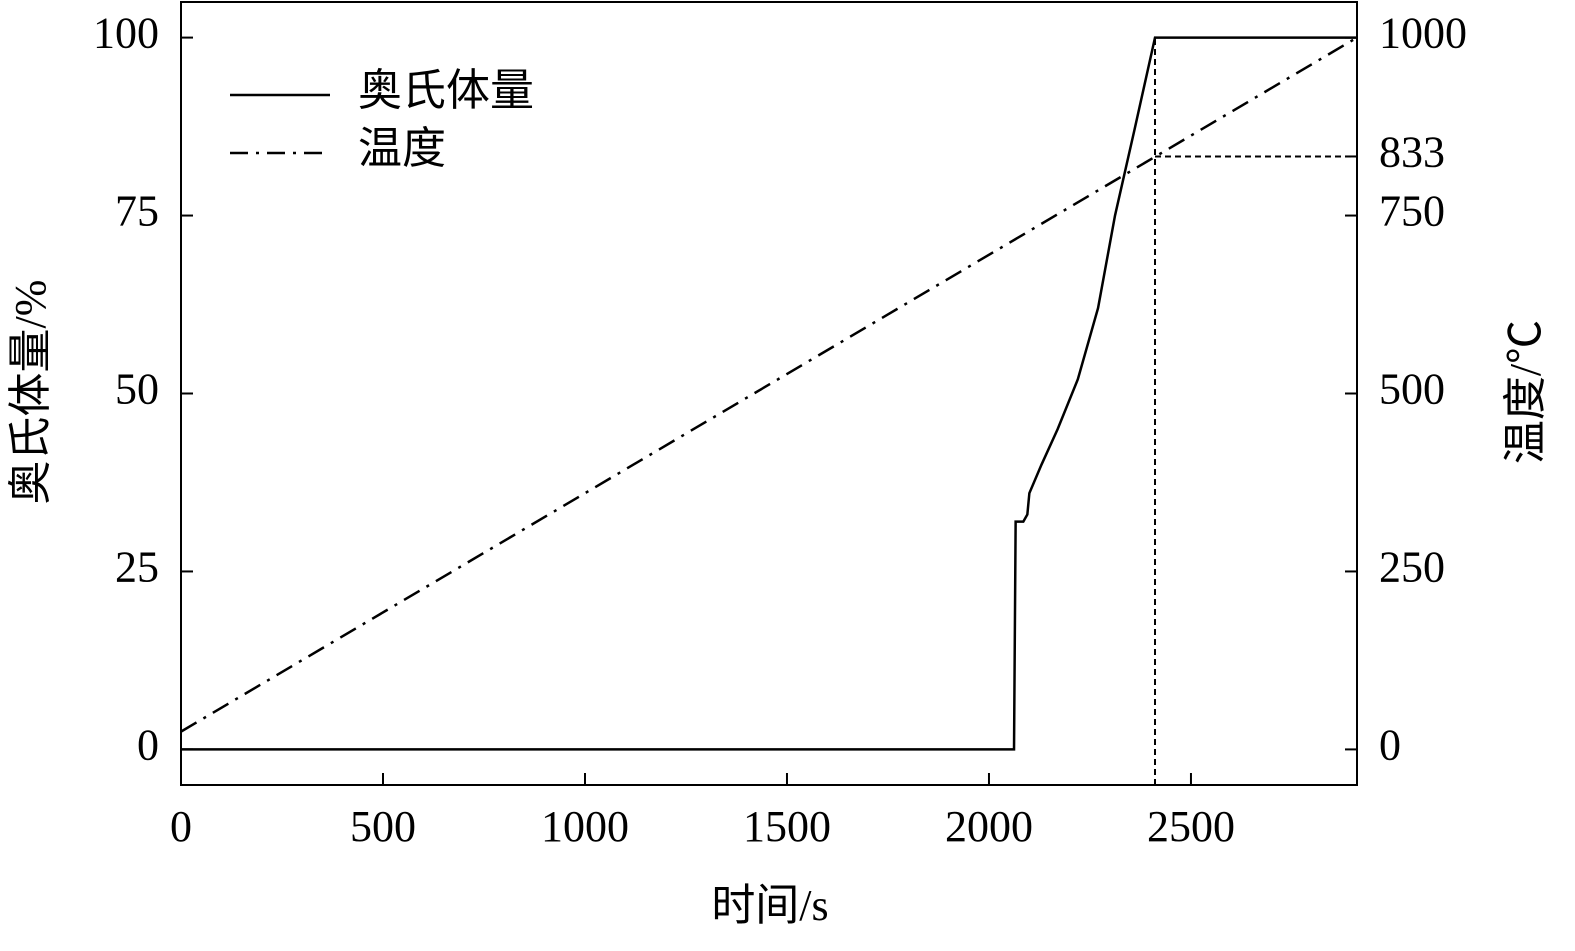 The width and height of the screenshot is (1575, 951). Describe the element at coordinates (137, 567) in the screenshot. I see `y-tick-label: 25` at that location.